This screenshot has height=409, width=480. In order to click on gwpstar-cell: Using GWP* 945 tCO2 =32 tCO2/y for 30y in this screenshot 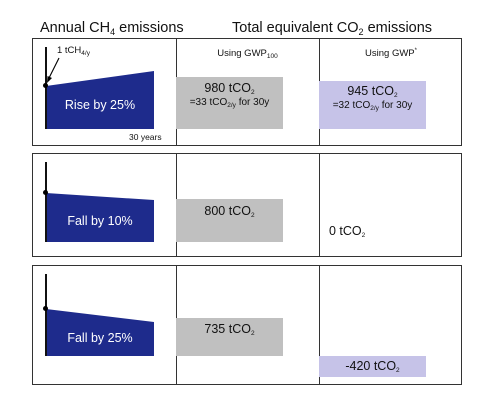, I will do `click(391, 92)`.